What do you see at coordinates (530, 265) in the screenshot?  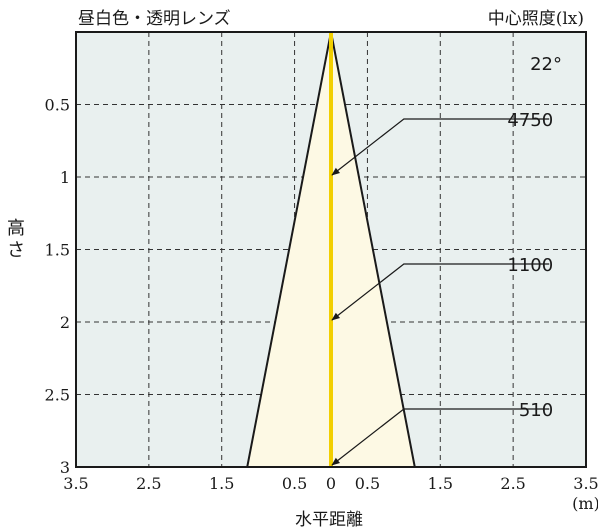 I see `illuminance-value: 1100` at bounding box center [530, 265].